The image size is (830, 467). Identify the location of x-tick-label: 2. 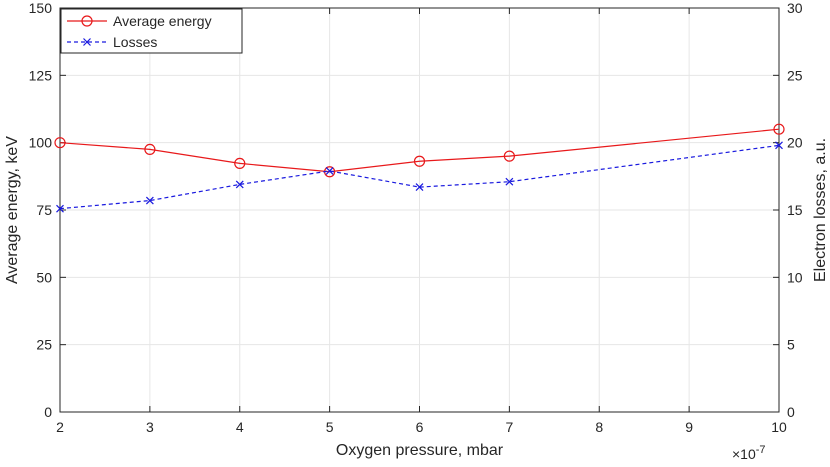
(60, 427).